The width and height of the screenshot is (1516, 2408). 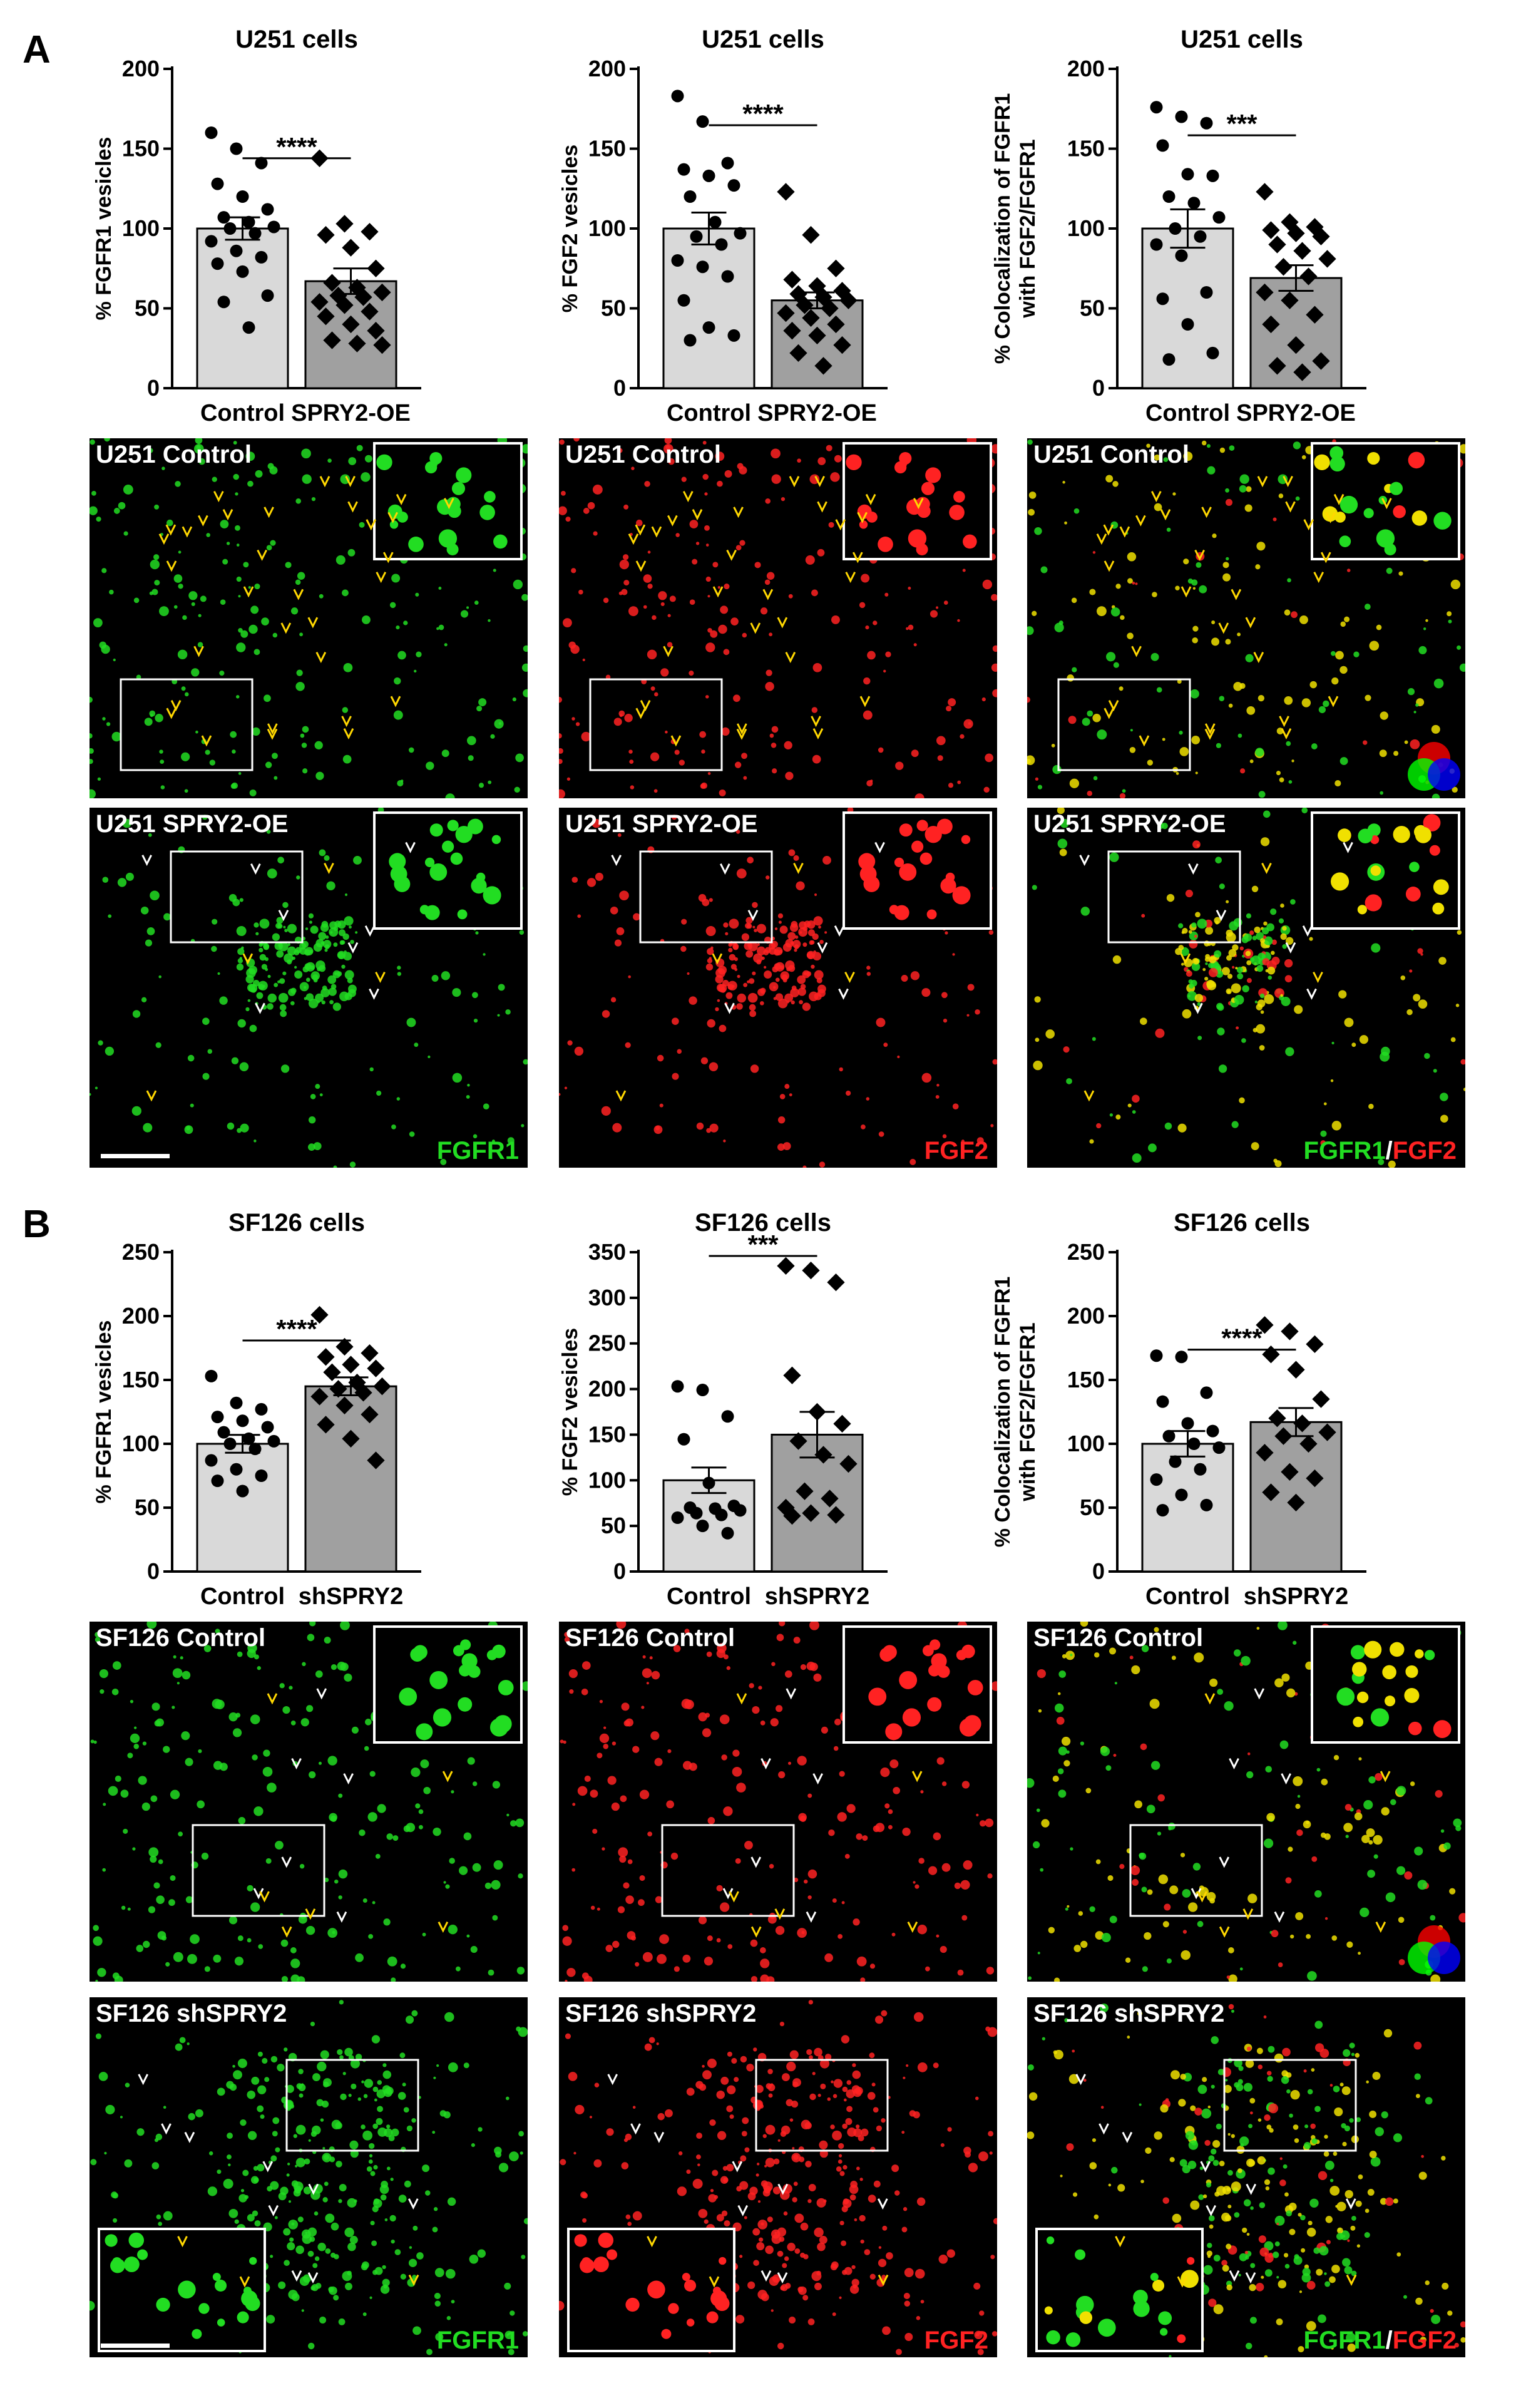 I want to click on bar-treated, so click(x=350, y=1479).